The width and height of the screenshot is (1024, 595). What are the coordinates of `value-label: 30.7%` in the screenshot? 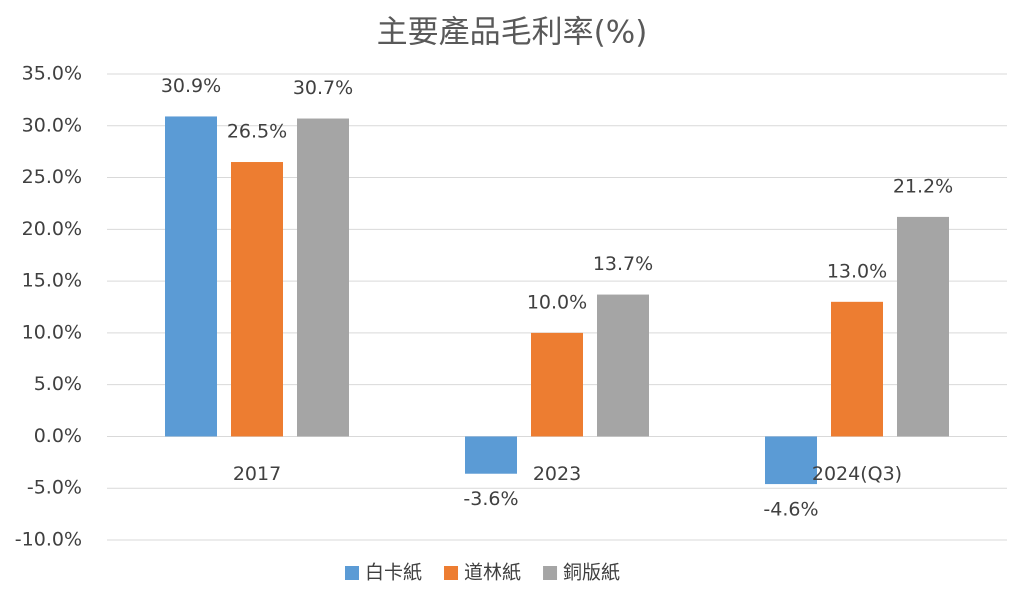 It's located at (323, 88).